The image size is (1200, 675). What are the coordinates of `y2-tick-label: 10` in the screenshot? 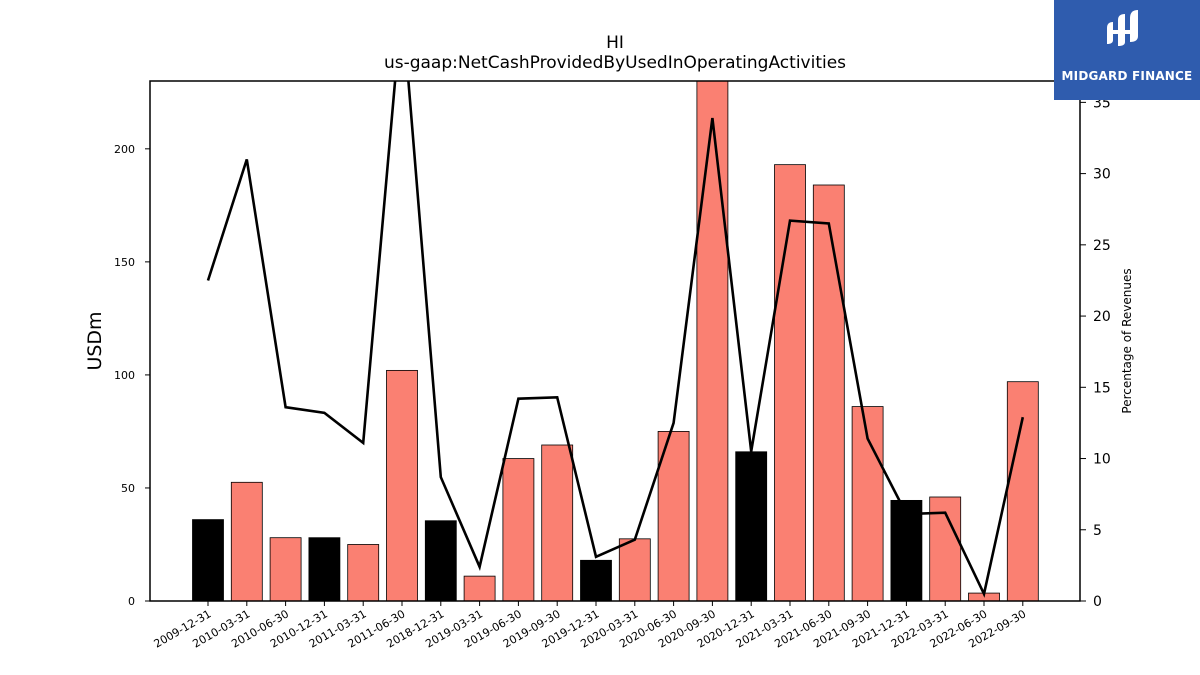 It's located at (1102, 460).